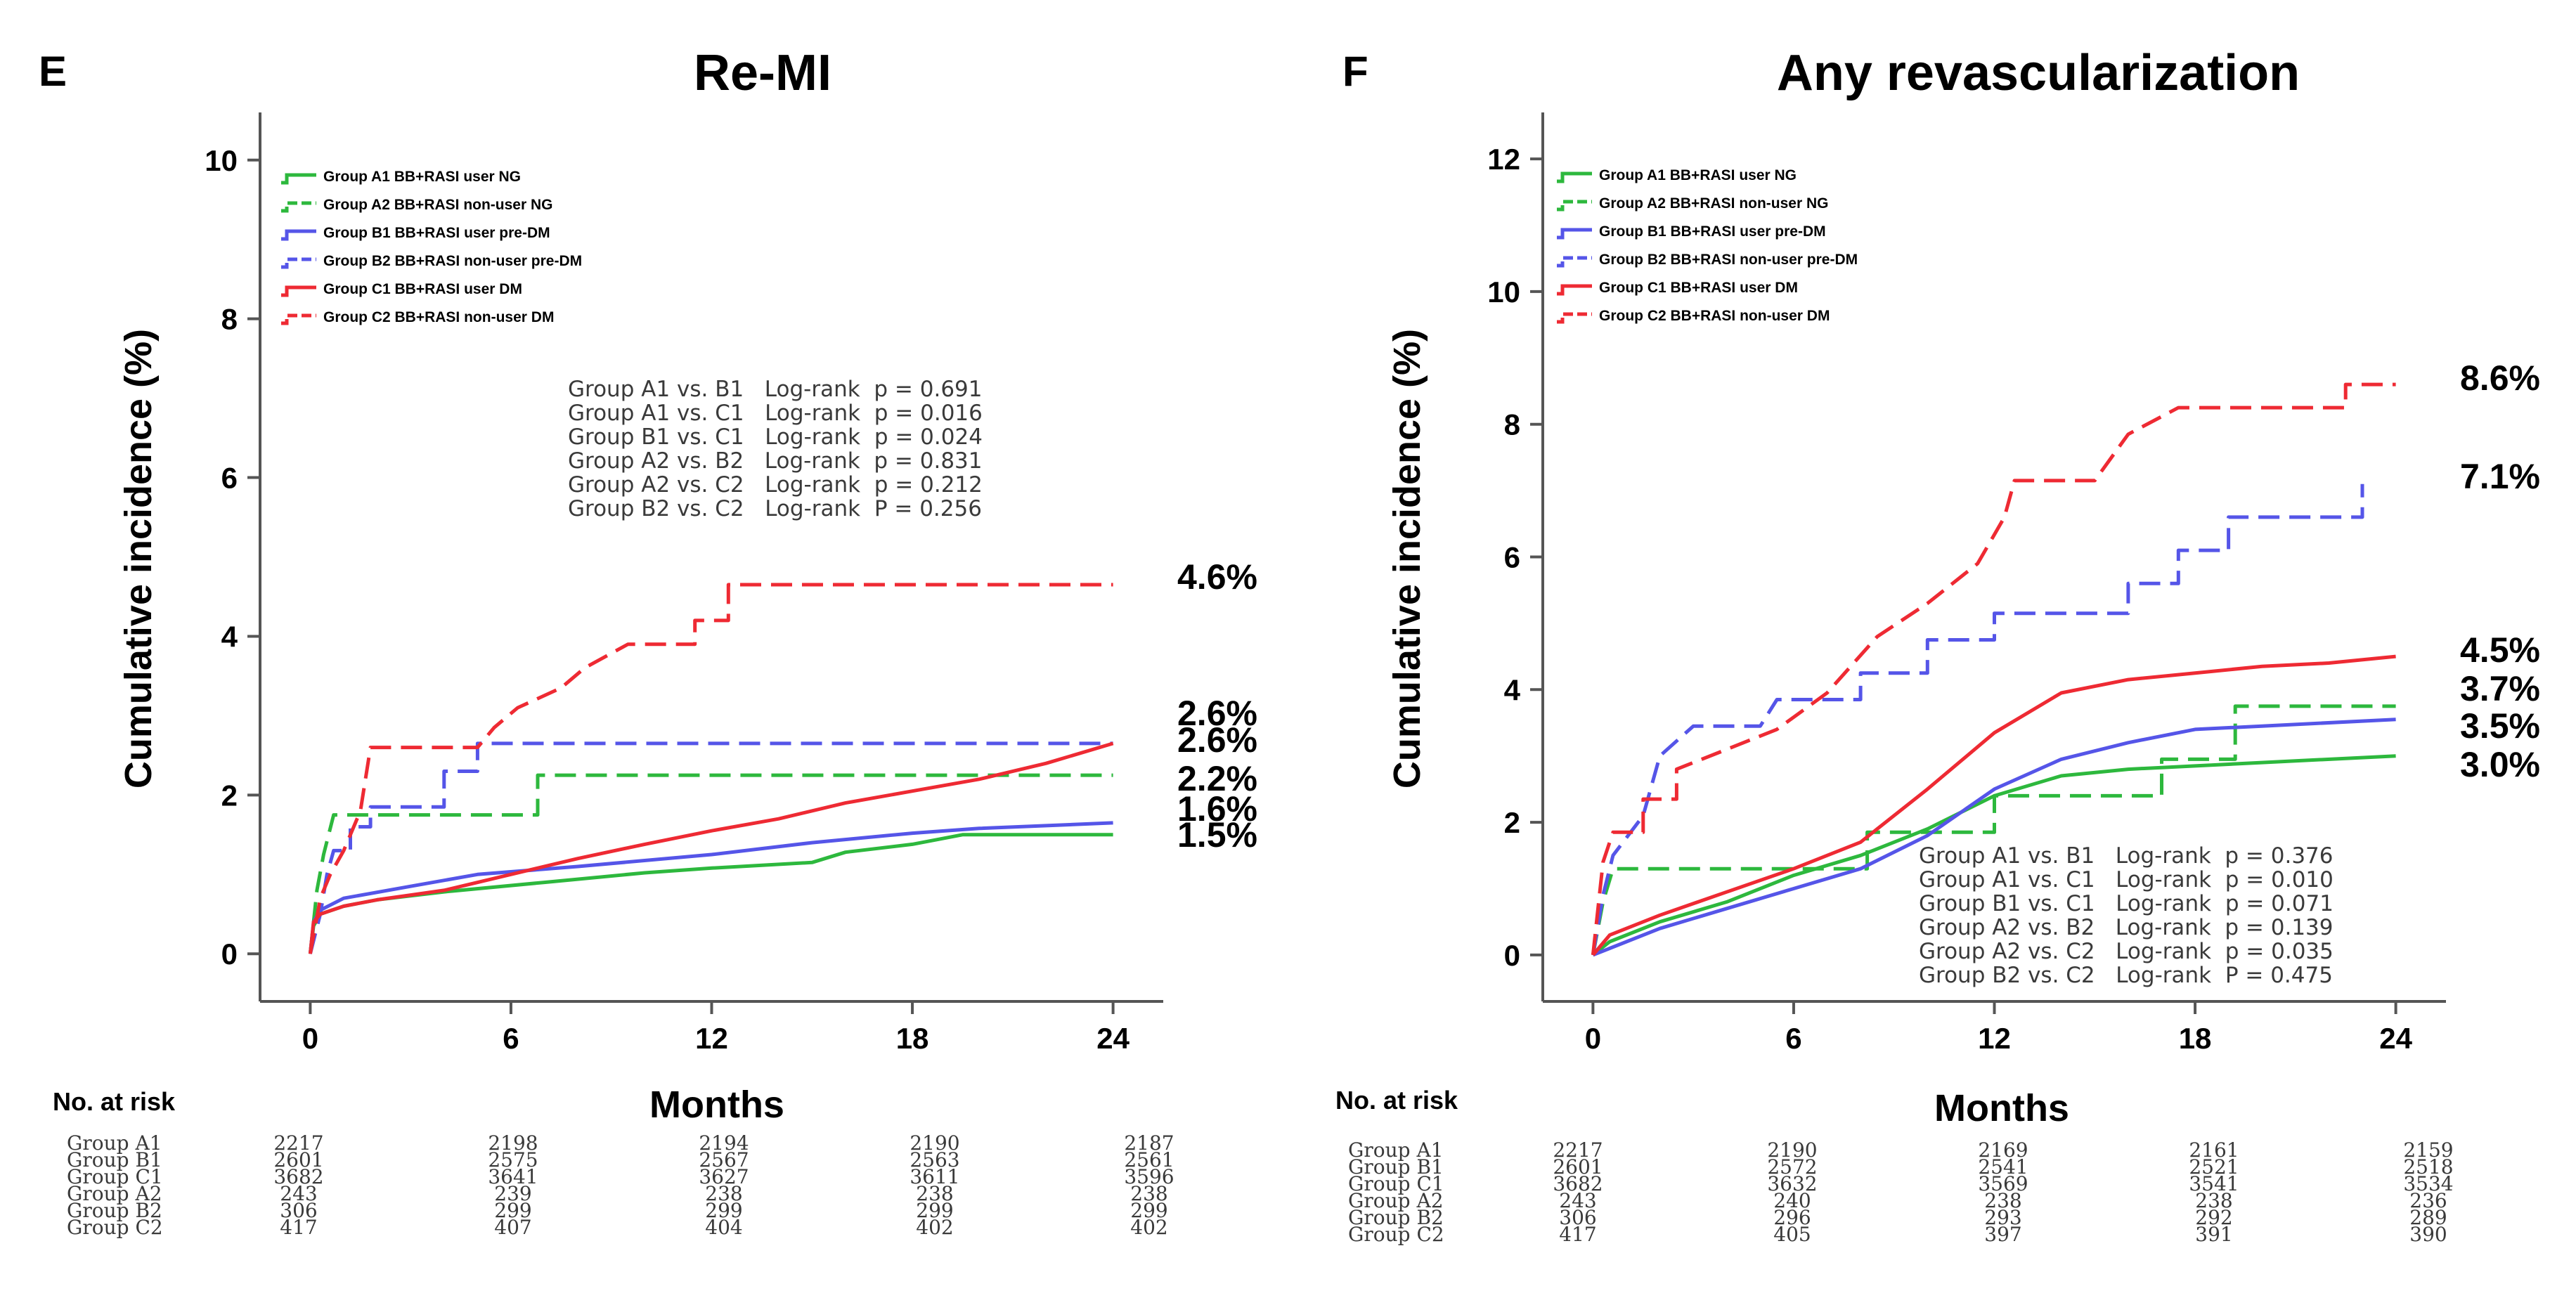  I want to click on end-label-b1: 1.6%, so click(1217, 809).